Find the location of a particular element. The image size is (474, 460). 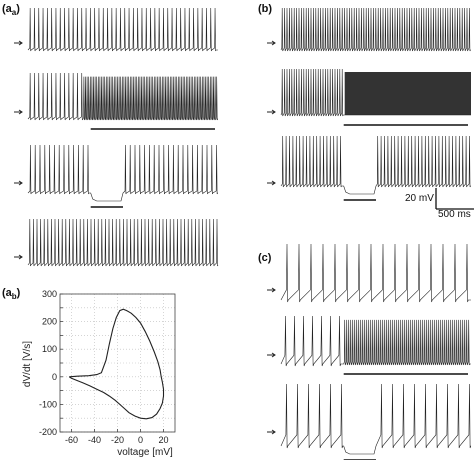

phase-plot-ylabel: dV/dt [V/s] is located at coordinates (27, 364).